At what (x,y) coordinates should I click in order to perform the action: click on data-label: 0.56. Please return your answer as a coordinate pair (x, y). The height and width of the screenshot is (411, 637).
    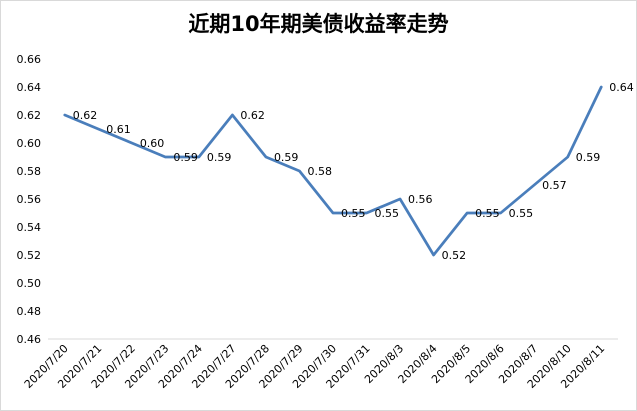
    Looking at the image, I should click on (420, 199).